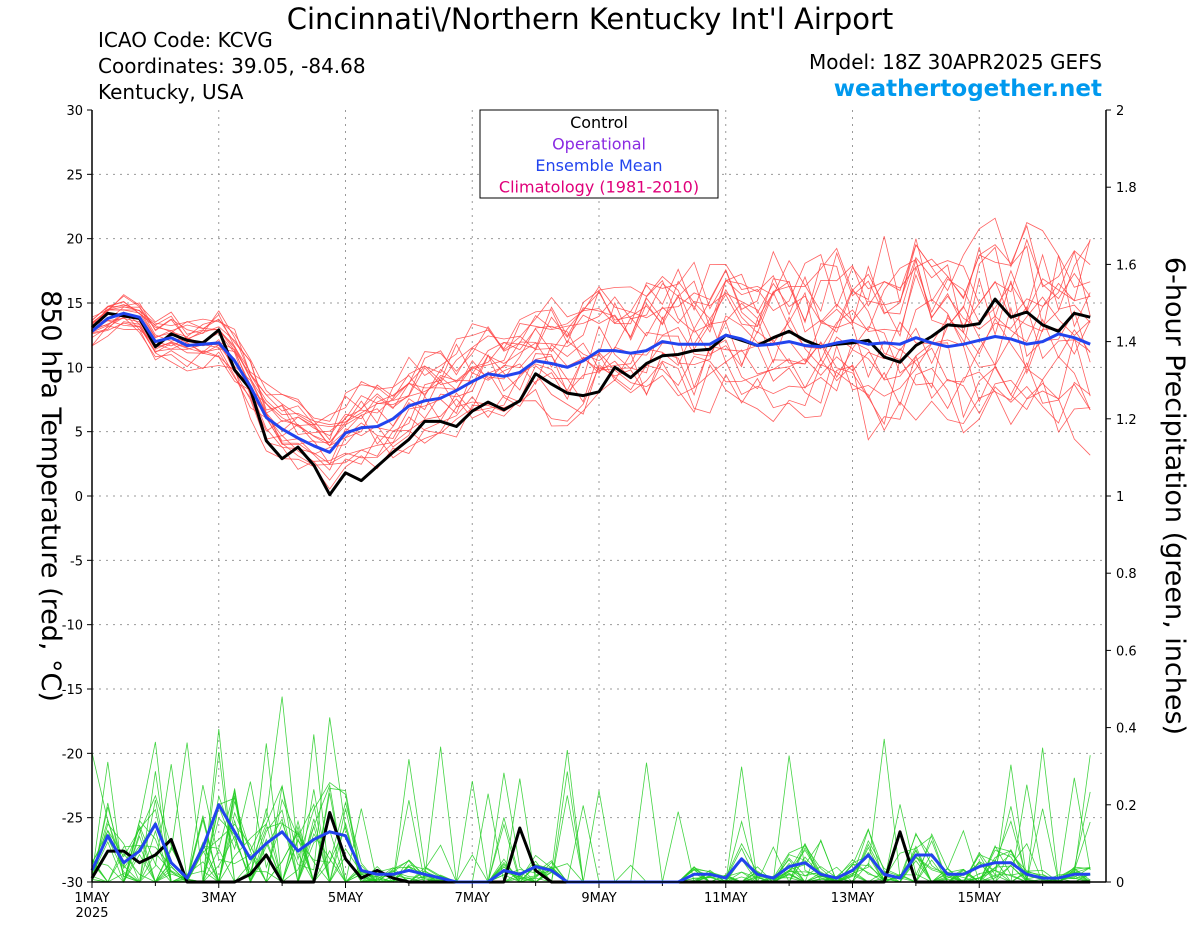 This screenshot has width=1200, height=927. What do you see at coordinates (72, 690) in the screenshot?
I see `left-tick-label: -15` at bounding box center [72, 690].